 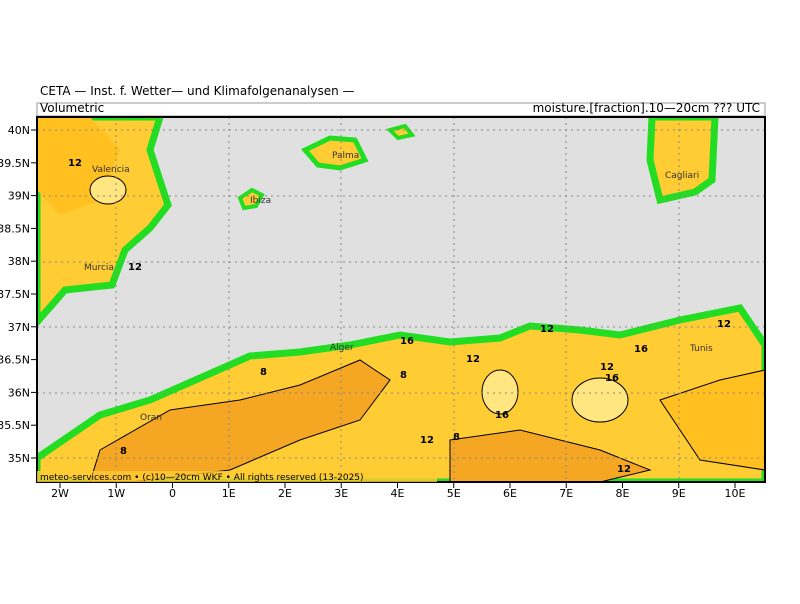 What do you see at coordinates (701, 349) in the screenshot?
I see `place-label: Tunis` at bounding box center [701, 349].